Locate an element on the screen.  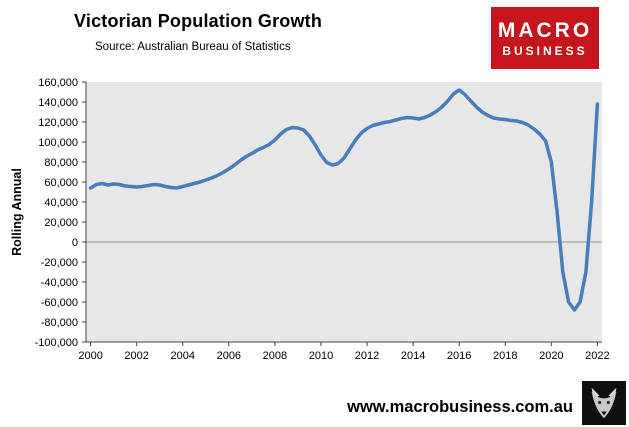
y-tick-label: 100,000 is located at coordinates (58, 143).